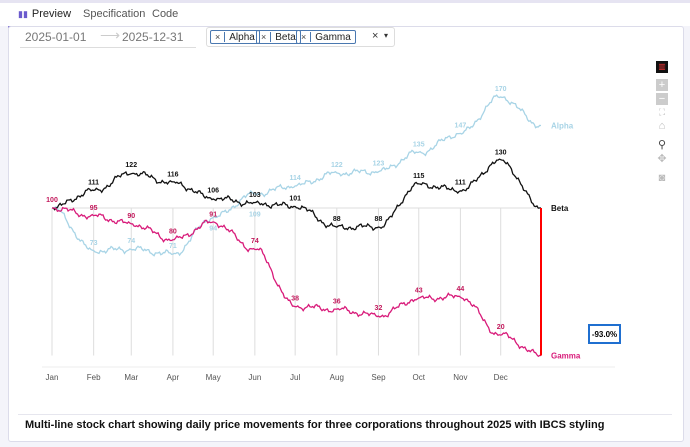  I want to click on caption-divider, so click(345, 414).